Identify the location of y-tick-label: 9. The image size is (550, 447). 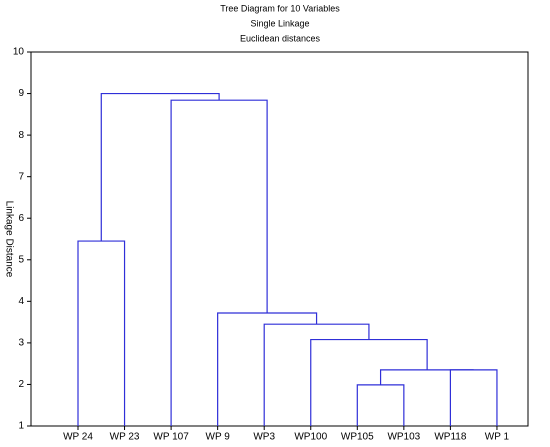
(21, 93).